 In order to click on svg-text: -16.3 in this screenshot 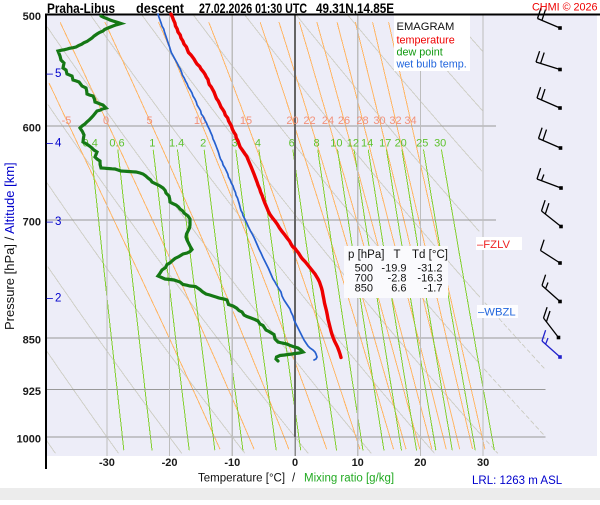, I will do `click(429, 279)`.